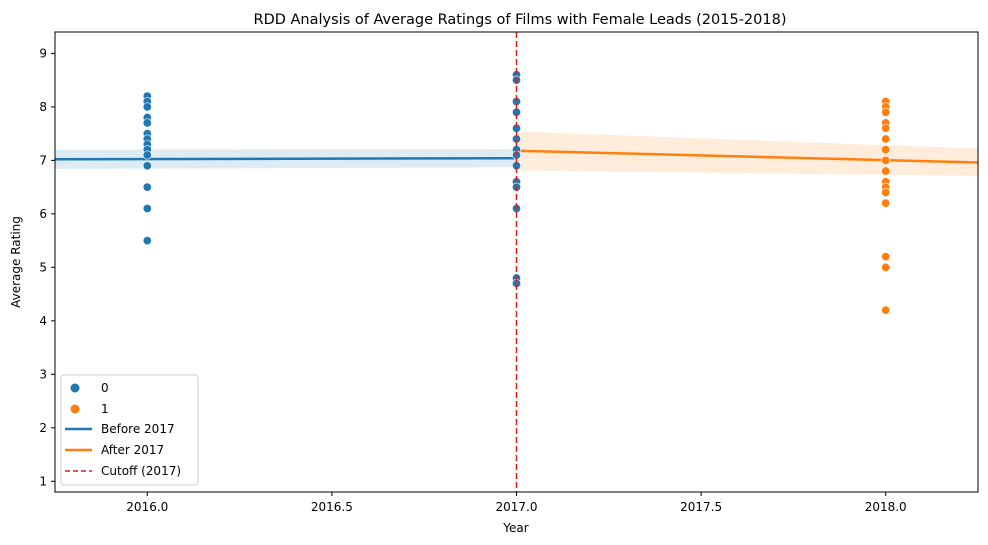 The width and height of the screenshot is (988, 545). I want to click on legend-label-after: After 2017, so click(132, 450).